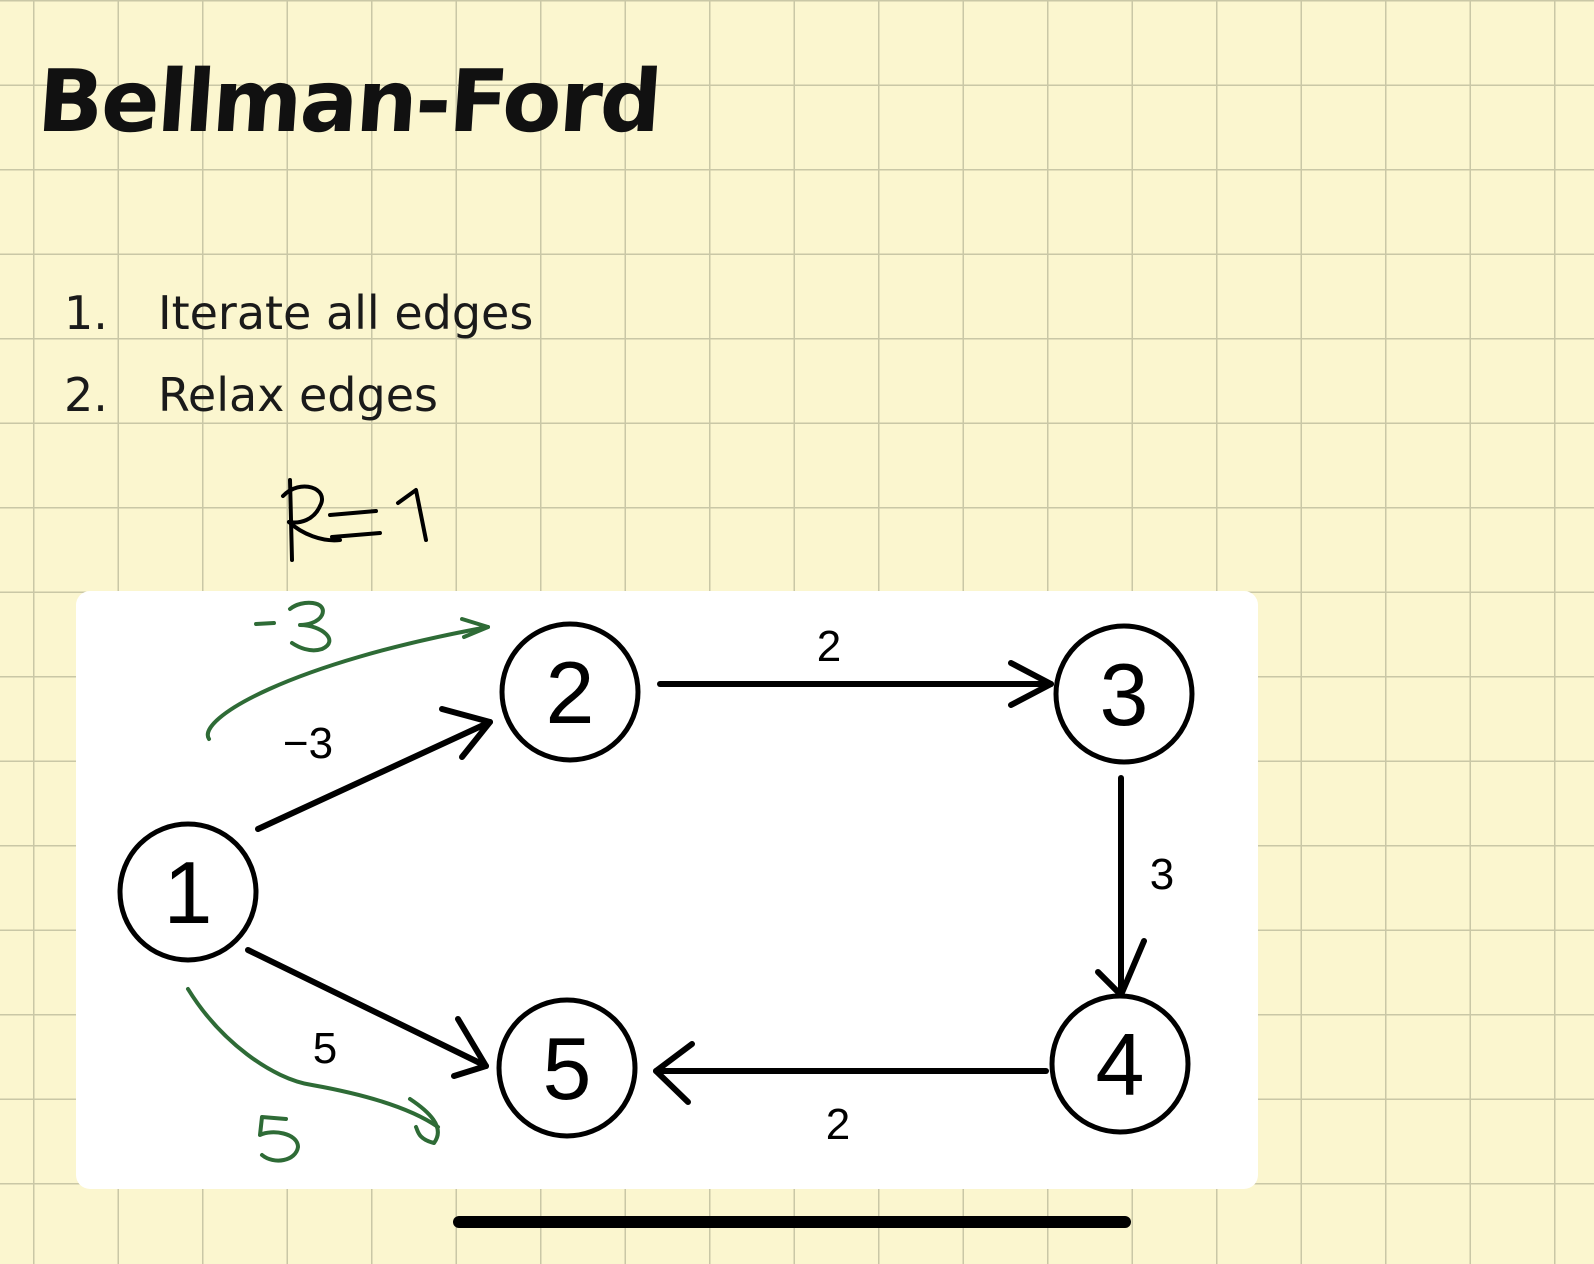 The width and height of the screenshot is (1594, 1264). What do you see at coordinates (792, 1222) in the screenshot?
I see `home-indicator` at bounding box center [792, 1222].